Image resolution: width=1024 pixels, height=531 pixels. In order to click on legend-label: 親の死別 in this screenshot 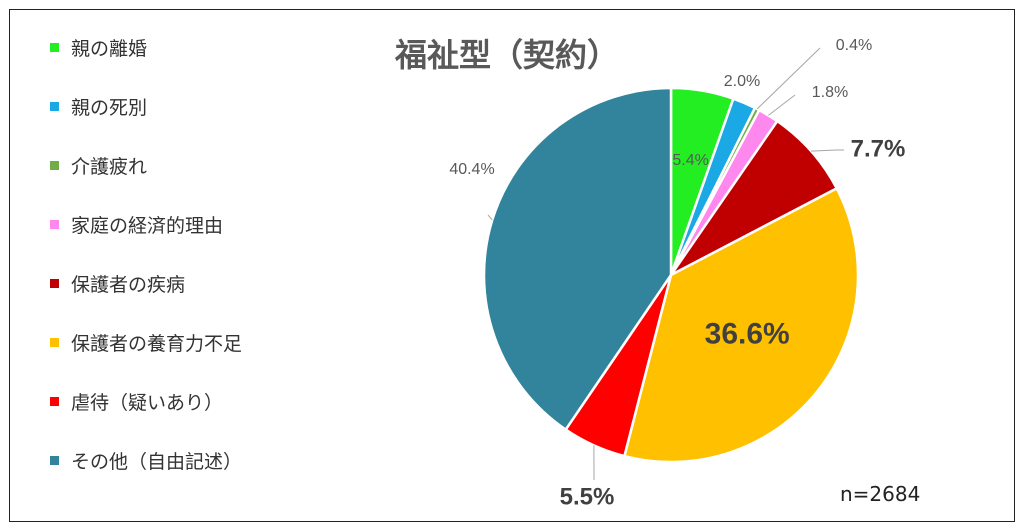, I will do `click(109, 107)`.